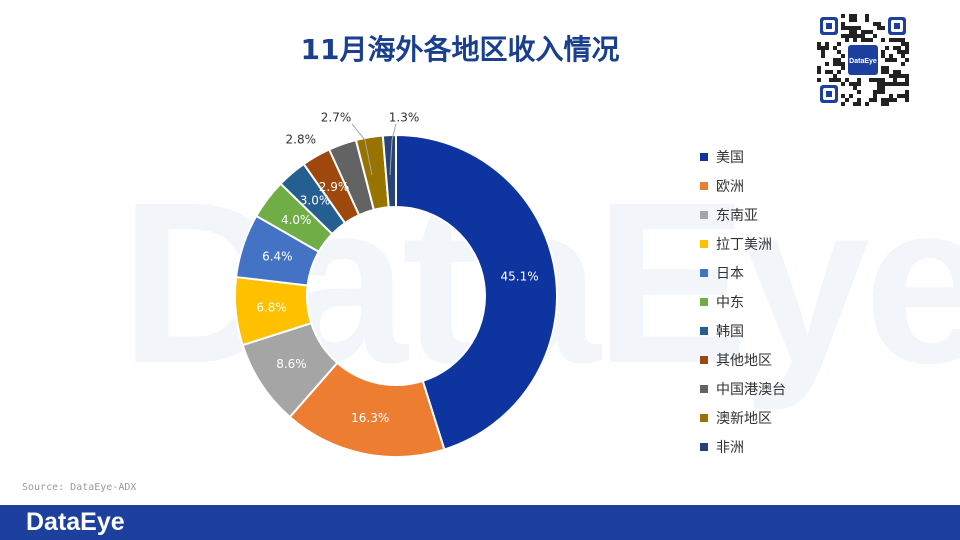 This screenshot has width=960, height=540. What do you see at coordinates (737, 215) in the screenshot?
I see `legend-label: 东南亚` at bounding box center [737, 215].